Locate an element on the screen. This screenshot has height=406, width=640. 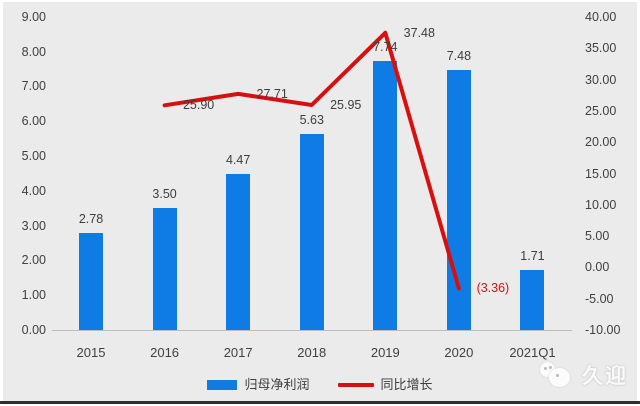
right-axis-tick-label: 25.00 is located at coordinates (601, 110).